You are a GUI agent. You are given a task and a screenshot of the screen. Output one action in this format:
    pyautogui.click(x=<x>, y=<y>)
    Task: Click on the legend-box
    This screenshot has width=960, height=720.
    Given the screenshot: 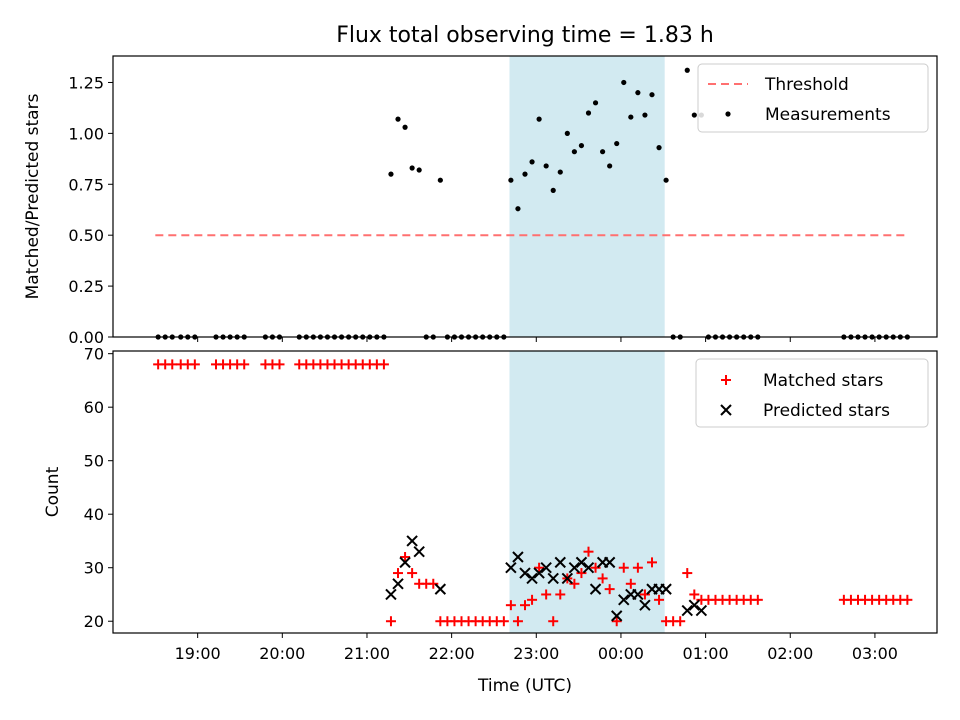 What is the action you would take?
    pyautogui.click(x=812, y=393)
    